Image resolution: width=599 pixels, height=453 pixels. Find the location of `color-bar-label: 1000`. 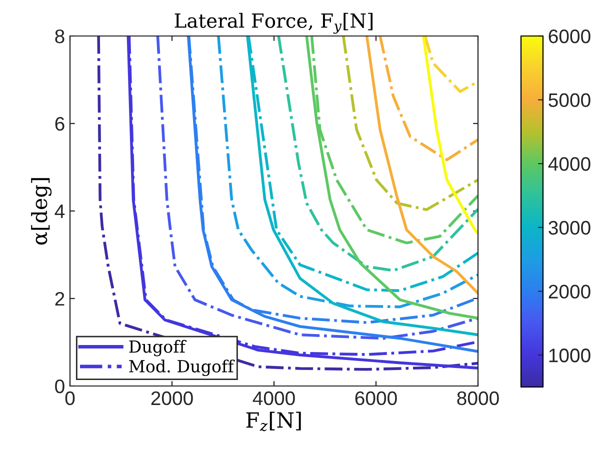

color-bar-label: 1000 is located at coordinates (569, 355).